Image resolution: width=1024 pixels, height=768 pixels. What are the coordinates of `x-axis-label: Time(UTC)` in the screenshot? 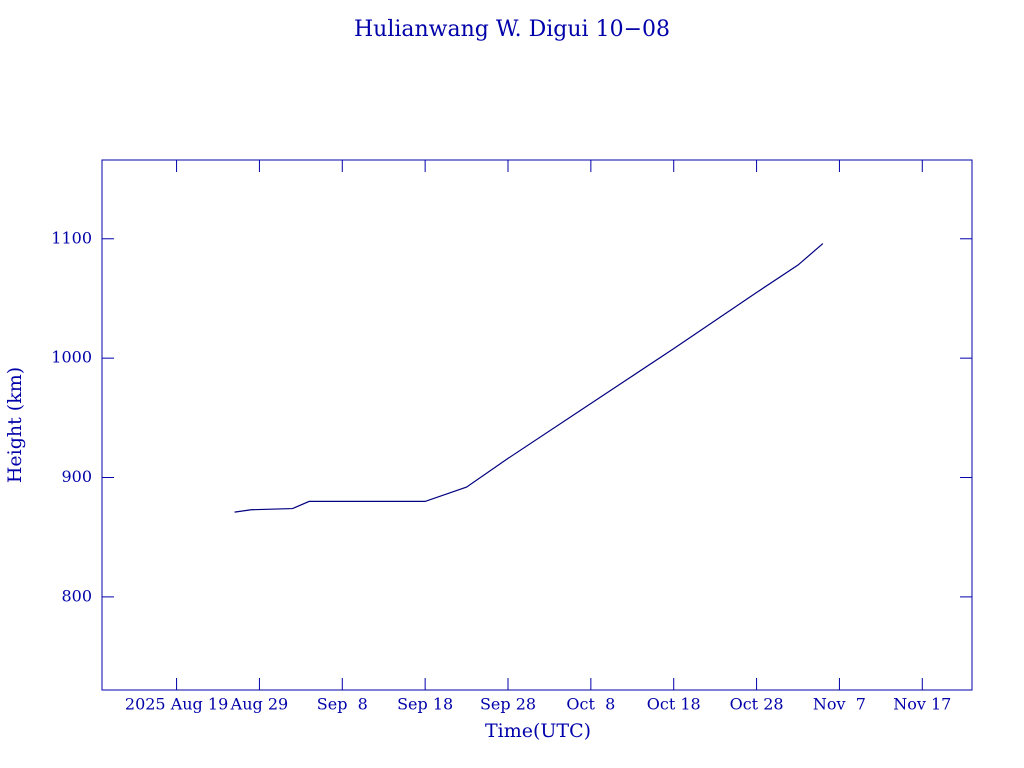 It's located at (538, 731).